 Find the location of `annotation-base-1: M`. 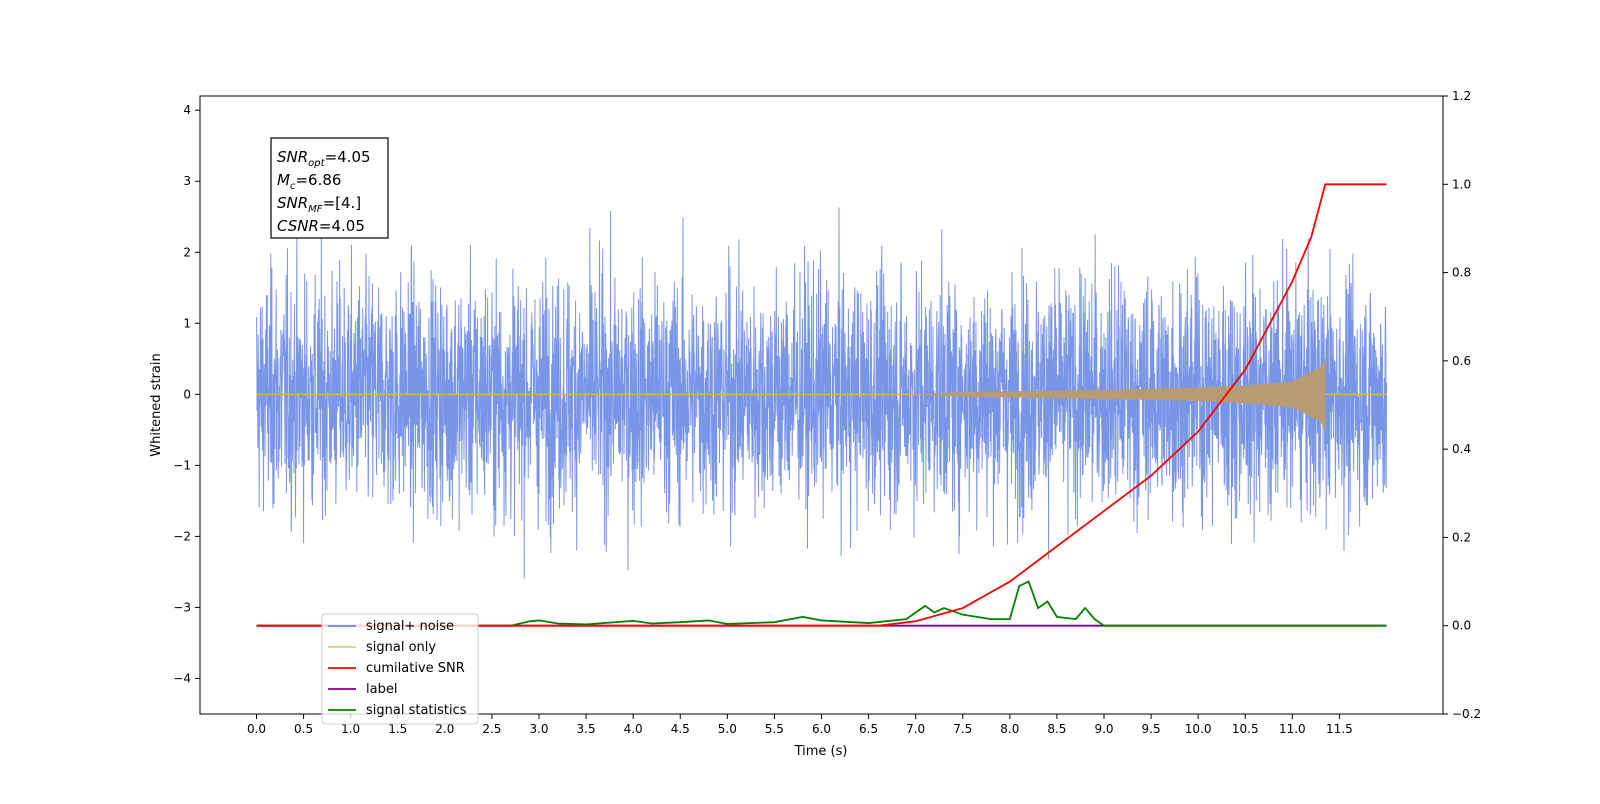

annotation-base-1: M is located at coordinates (283, 180).